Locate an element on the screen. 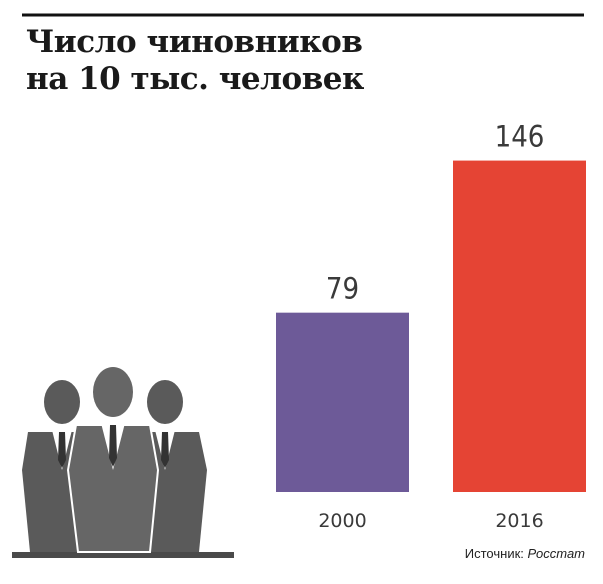  source-name: Росстат is located at coordinates (557, 553).